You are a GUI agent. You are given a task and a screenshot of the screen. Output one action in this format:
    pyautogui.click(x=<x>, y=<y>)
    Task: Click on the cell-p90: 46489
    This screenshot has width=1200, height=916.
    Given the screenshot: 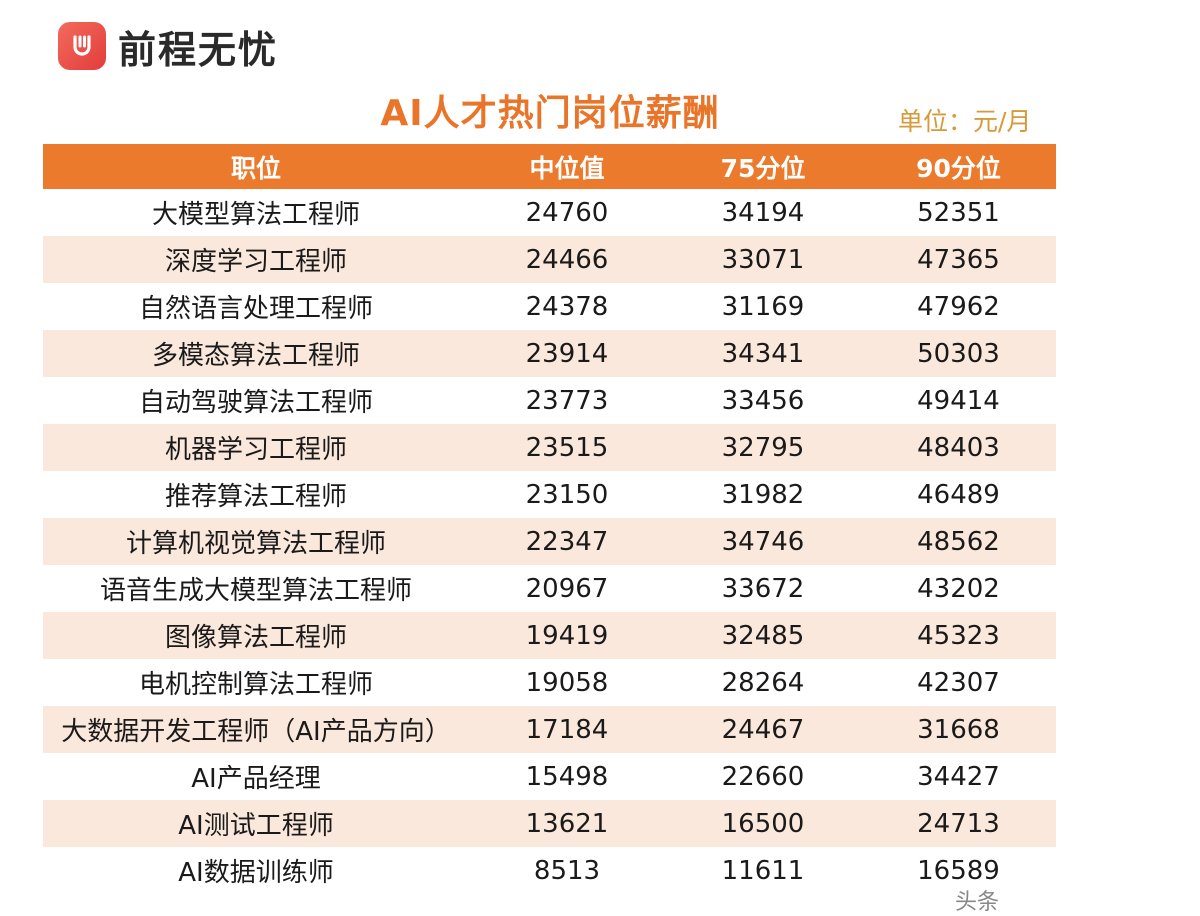 What is the action you would take?
    pyautogui.click(x=958, y=494)
    